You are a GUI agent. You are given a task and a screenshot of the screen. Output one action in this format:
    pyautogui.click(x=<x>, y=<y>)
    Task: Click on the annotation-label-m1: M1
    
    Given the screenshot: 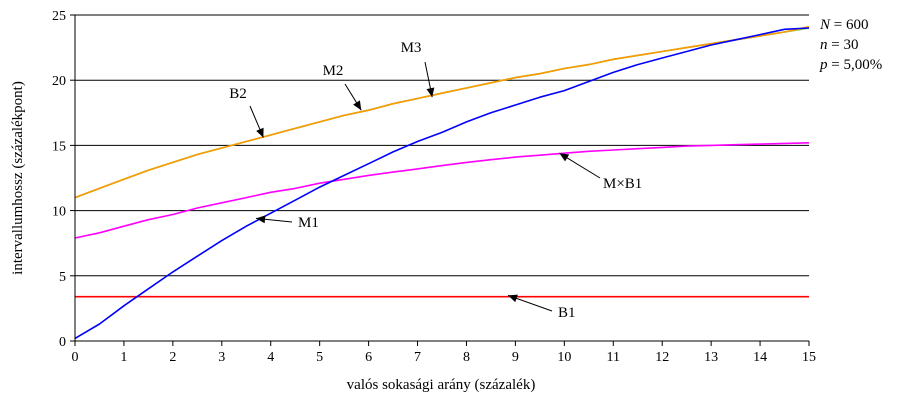 What is the action you would take?
    pyautogui.click(x=308, y=223)
    